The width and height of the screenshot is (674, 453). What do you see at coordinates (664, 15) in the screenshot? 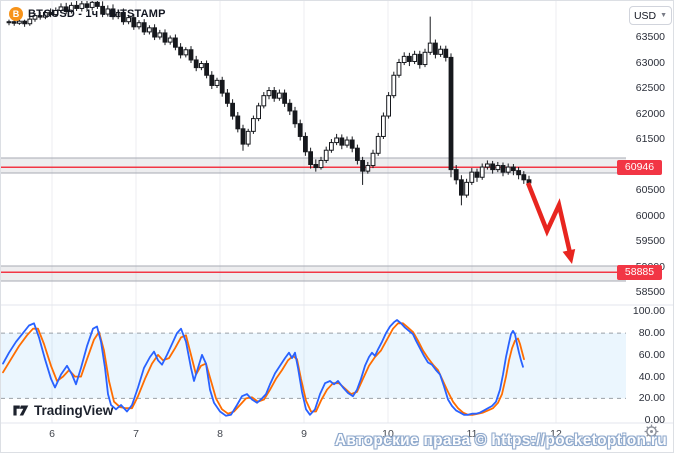
I see `chevron-down-icon: ▼` at bounding box center [664, 15].